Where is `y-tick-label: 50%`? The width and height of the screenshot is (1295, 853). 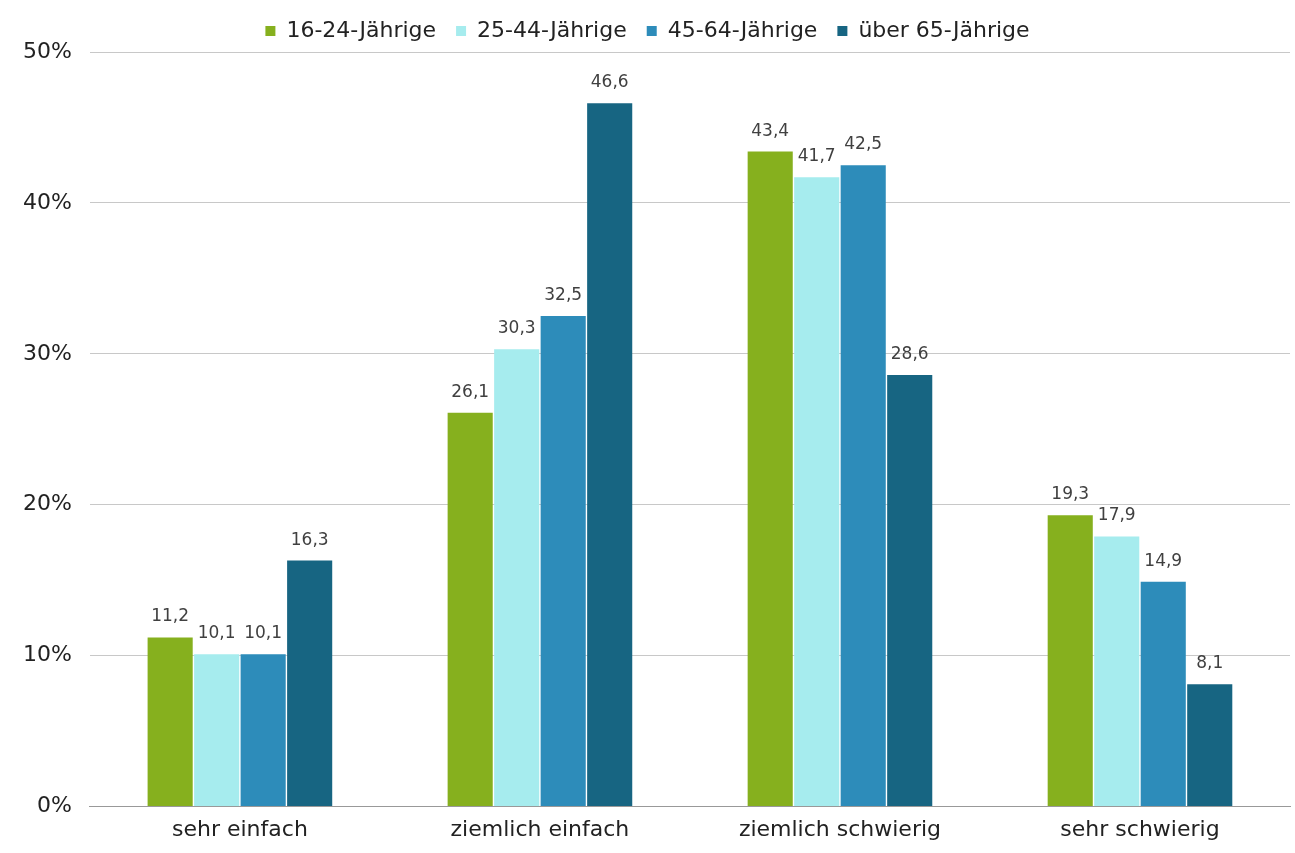
y-tick-label: 50% is located at coordinates (47, 50).